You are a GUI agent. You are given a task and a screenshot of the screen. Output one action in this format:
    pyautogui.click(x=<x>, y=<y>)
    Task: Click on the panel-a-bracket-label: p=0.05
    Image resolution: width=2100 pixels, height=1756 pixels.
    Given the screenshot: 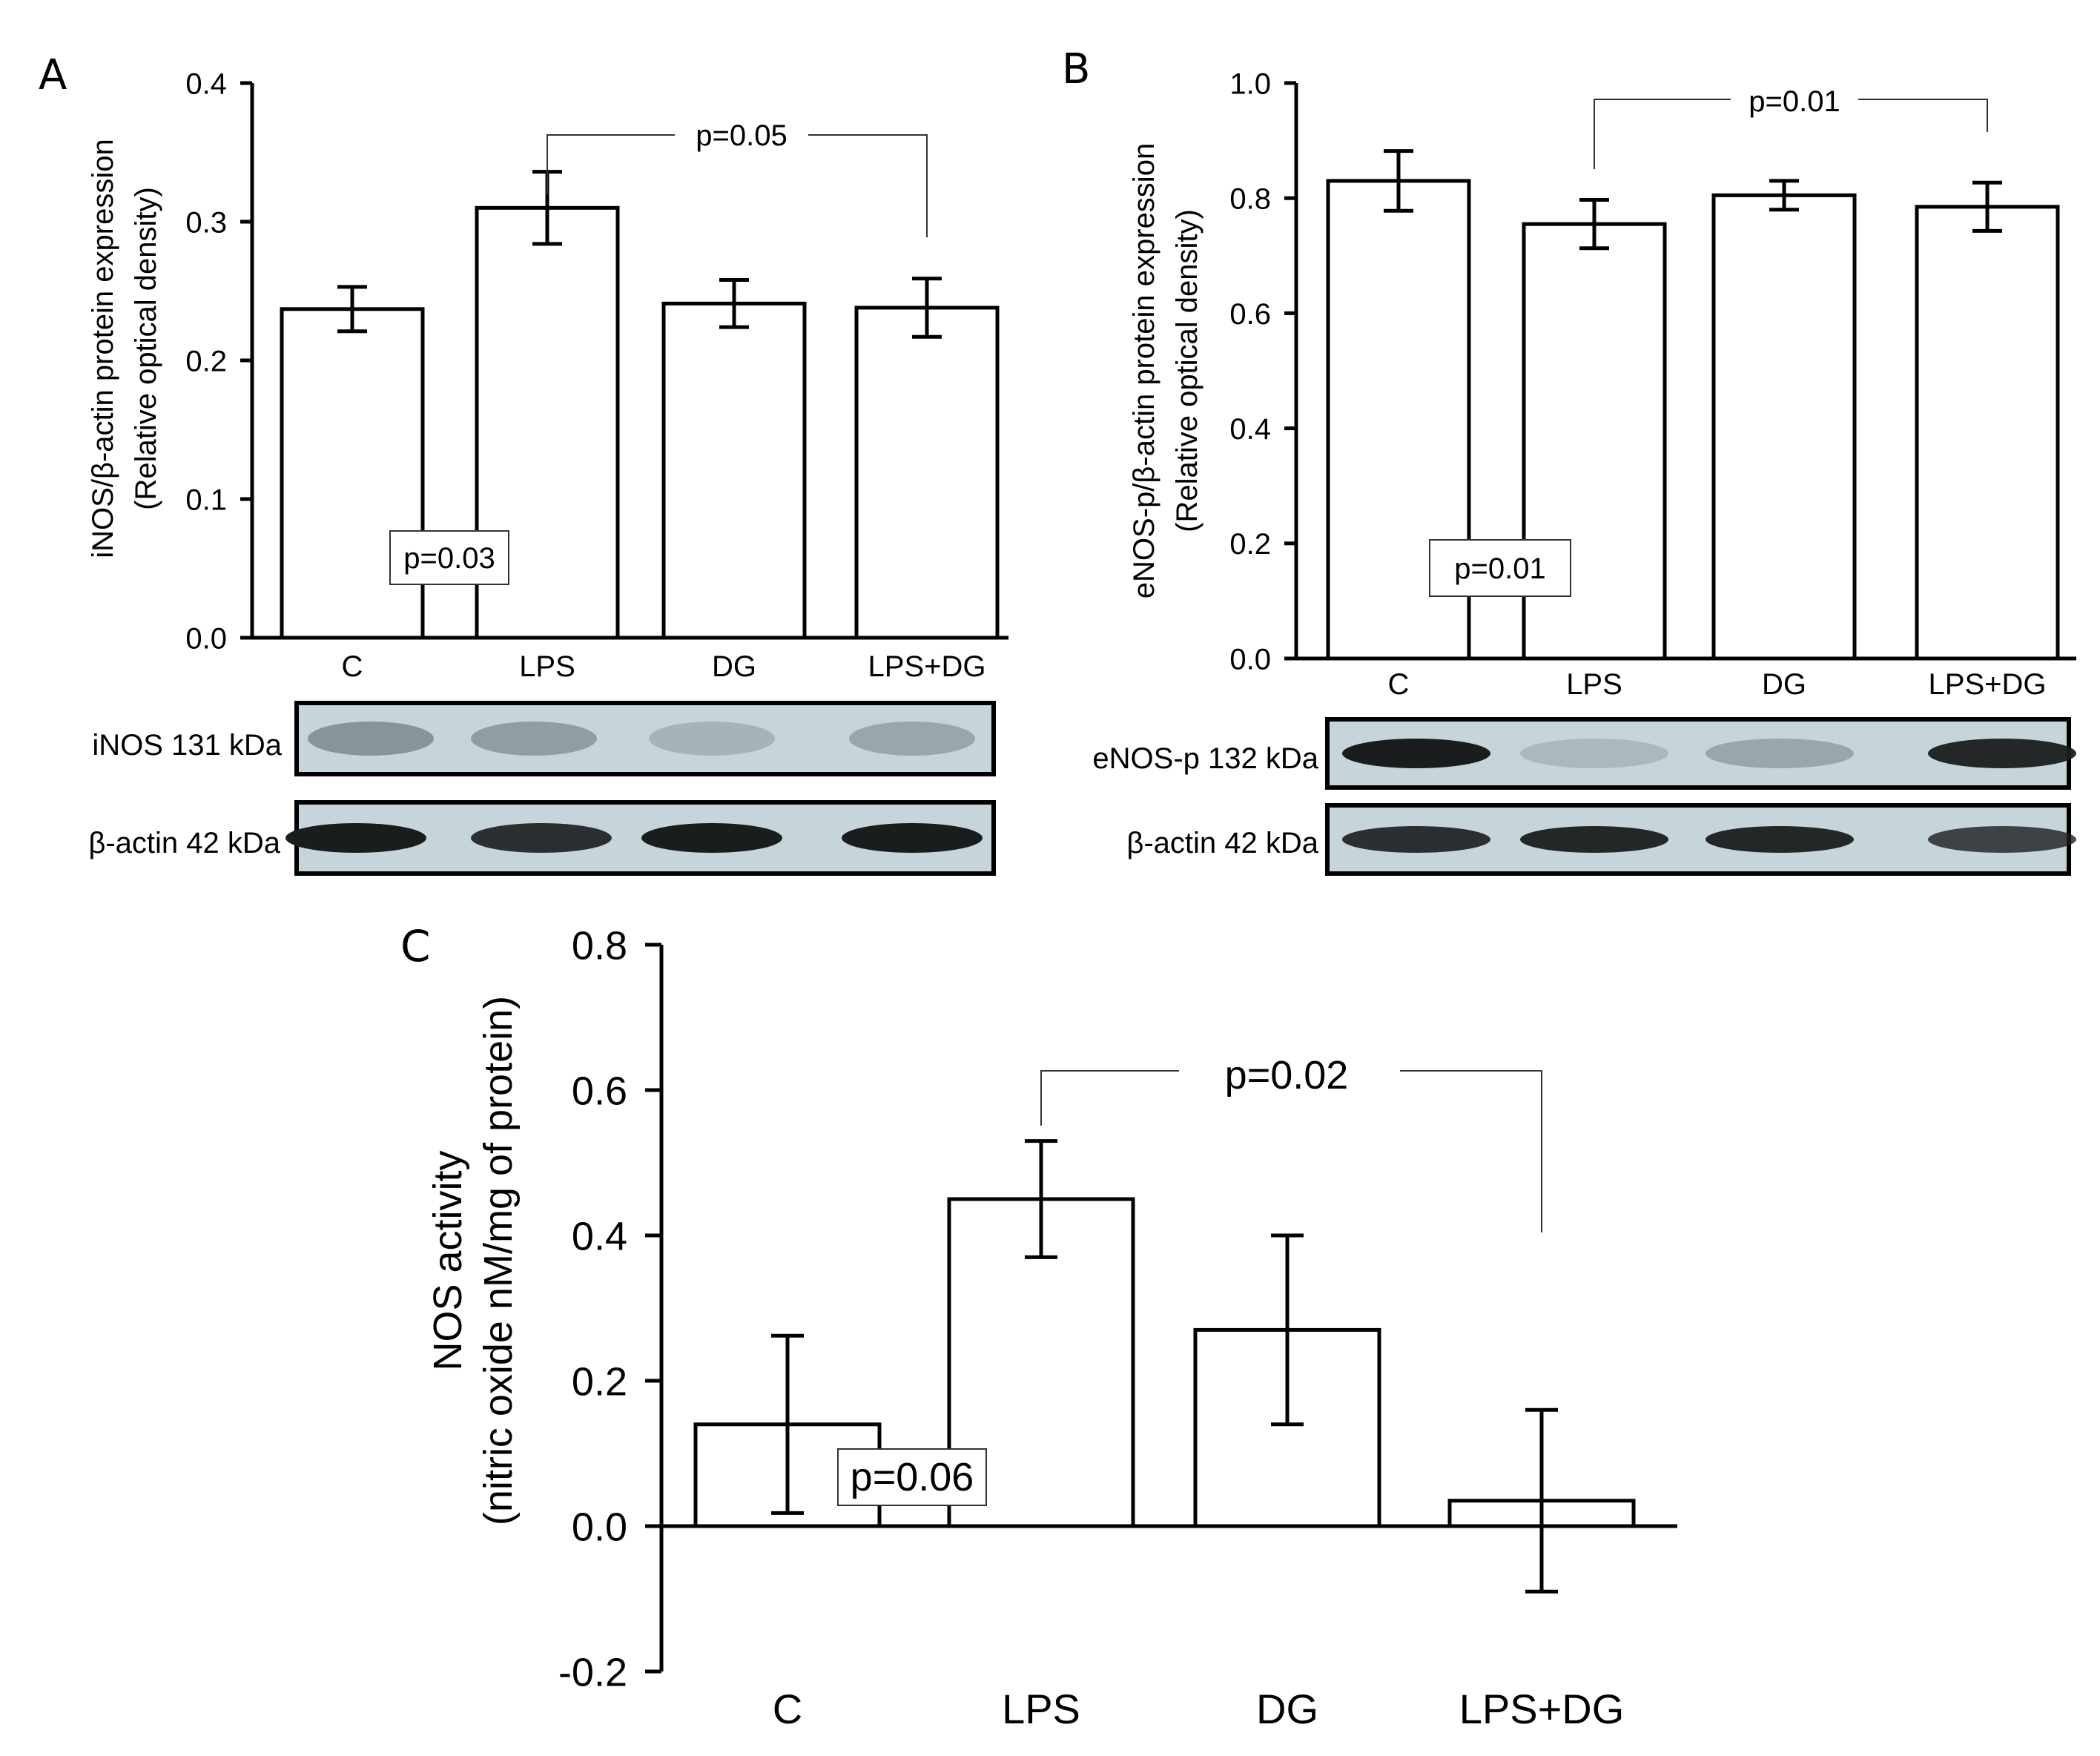 What is the action you would take?
    pyautogui.click(x=741, y=135)
    